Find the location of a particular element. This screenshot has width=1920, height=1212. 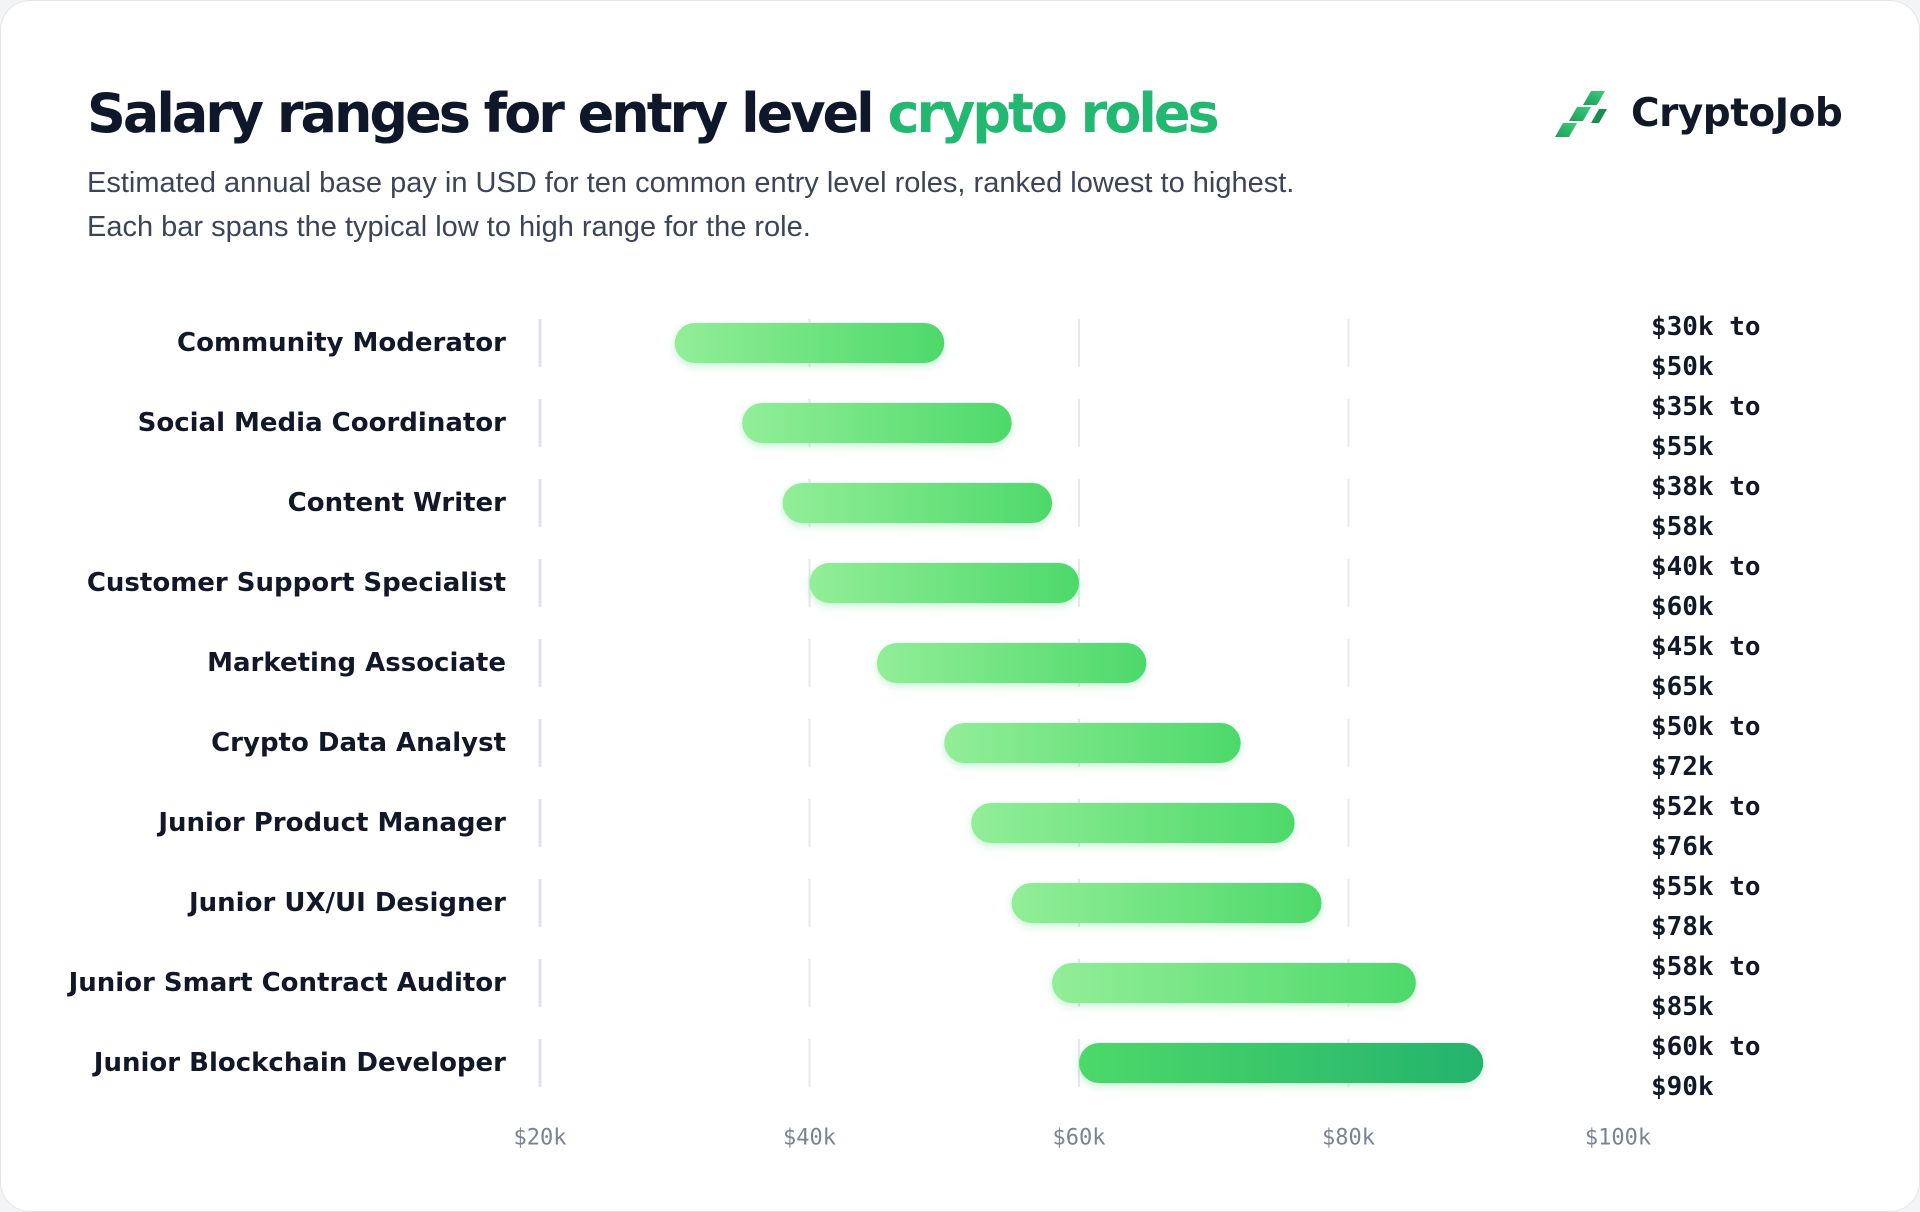

range-label: $30k to $50k is located at coordinates (1706, 347).